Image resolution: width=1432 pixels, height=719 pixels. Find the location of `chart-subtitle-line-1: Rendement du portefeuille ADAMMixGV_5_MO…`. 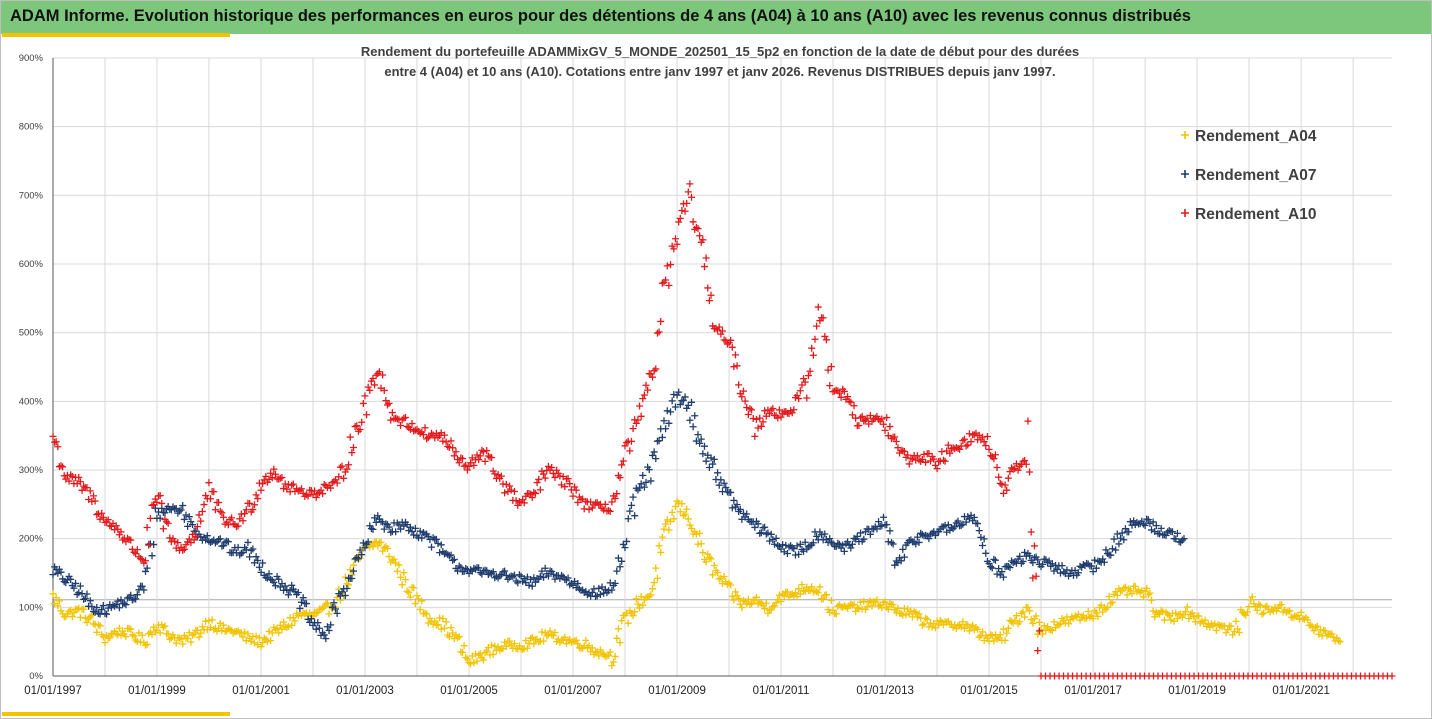

chart-subtitle-line-1: Rendement du portefeuille ADAMMixGV_5_MO… is located at coordinates (720, 51).